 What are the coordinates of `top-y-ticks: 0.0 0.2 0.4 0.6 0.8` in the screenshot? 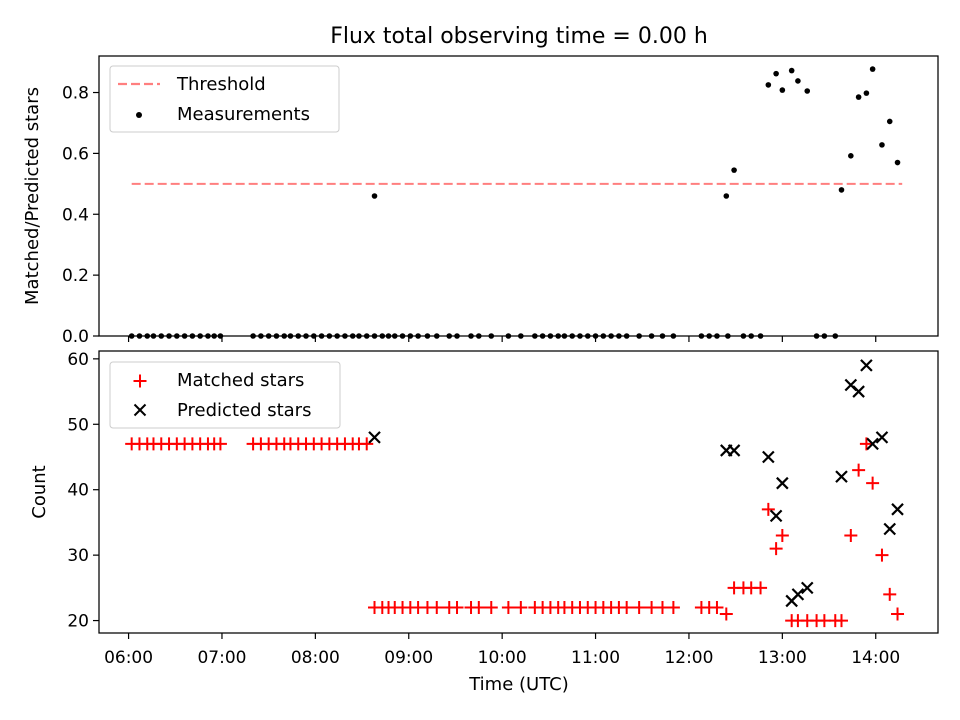 It's located at (80, 215).